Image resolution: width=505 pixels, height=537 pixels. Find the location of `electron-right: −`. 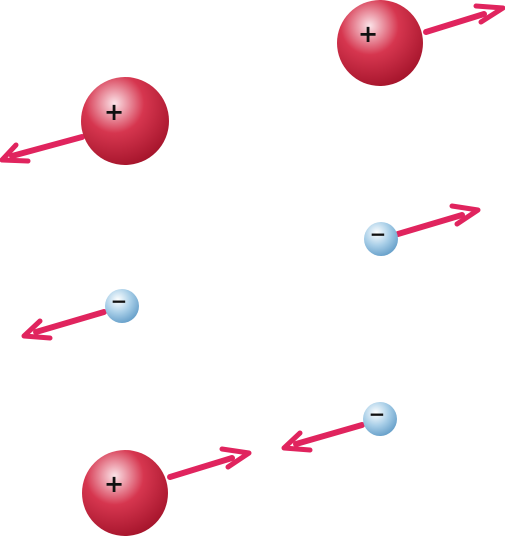

electron-right: − is located at coordinates (421, 231).